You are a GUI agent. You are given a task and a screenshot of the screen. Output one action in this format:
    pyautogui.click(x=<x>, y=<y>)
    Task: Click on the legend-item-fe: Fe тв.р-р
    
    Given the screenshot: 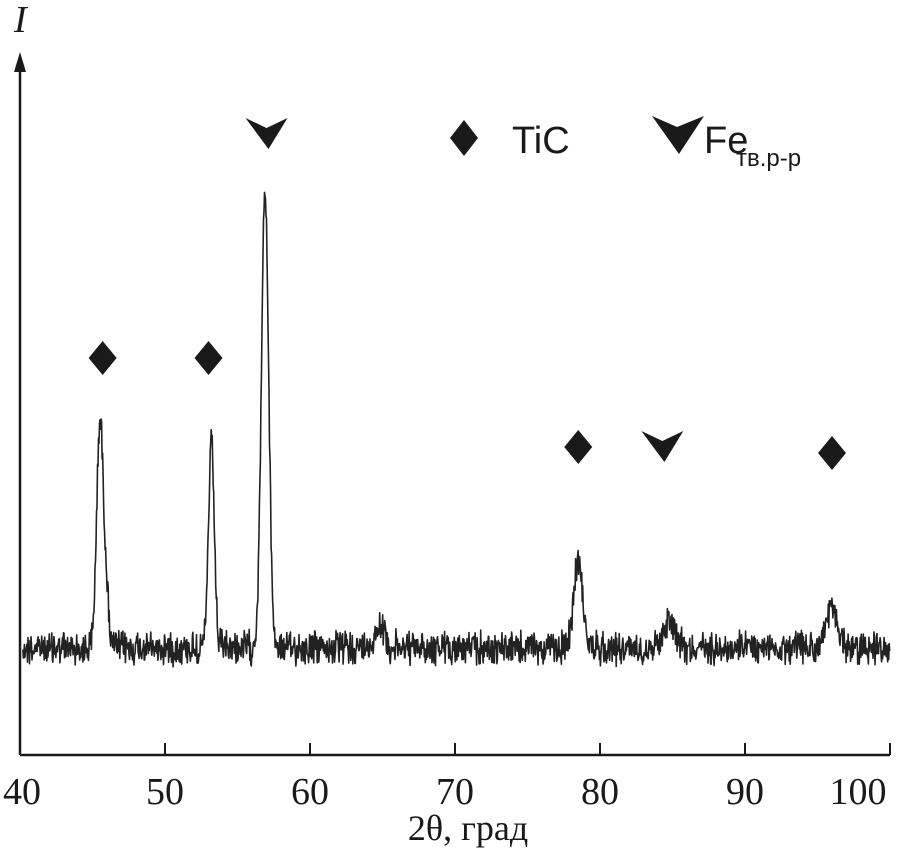 What is the action you would take?
    pyautogui.click(x=726, y=144)
    